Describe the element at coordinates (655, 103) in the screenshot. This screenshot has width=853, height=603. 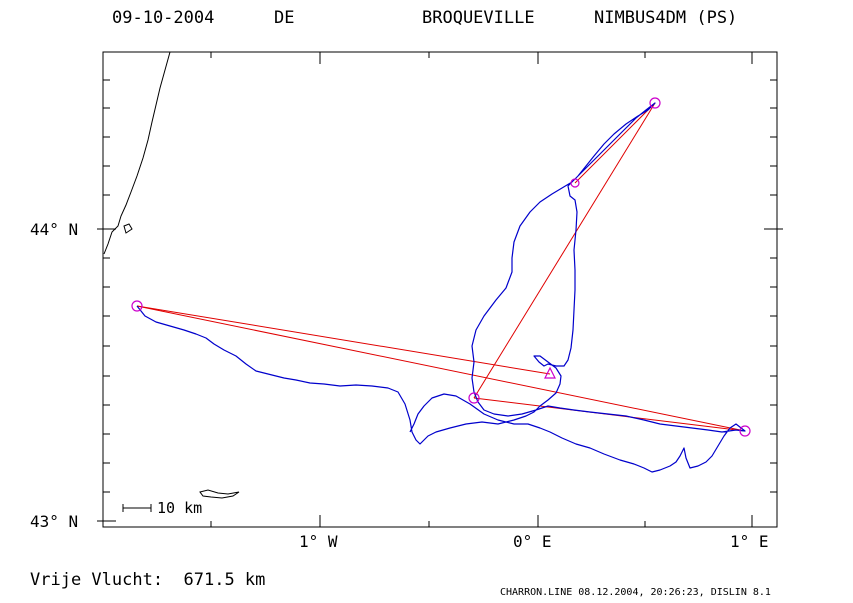
I see `turnpoint-north` at that location.